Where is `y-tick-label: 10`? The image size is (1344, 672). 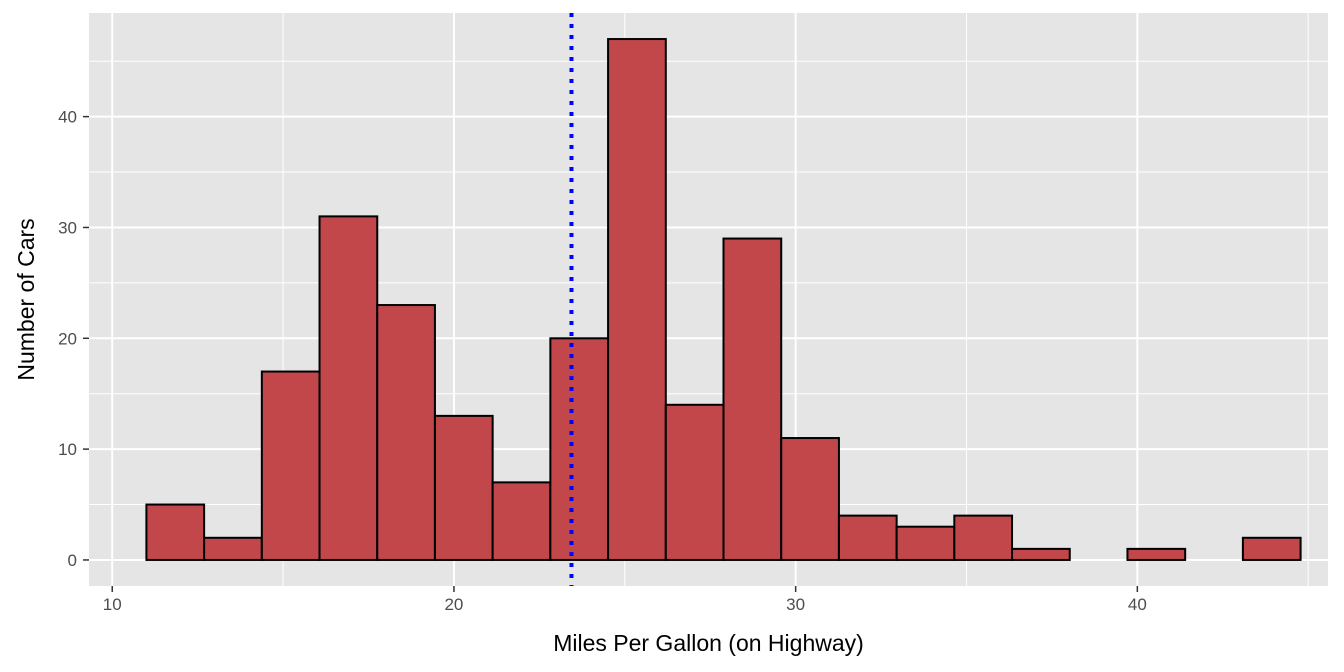
y-tick-label: 10 is located at coordinates (67, 449).